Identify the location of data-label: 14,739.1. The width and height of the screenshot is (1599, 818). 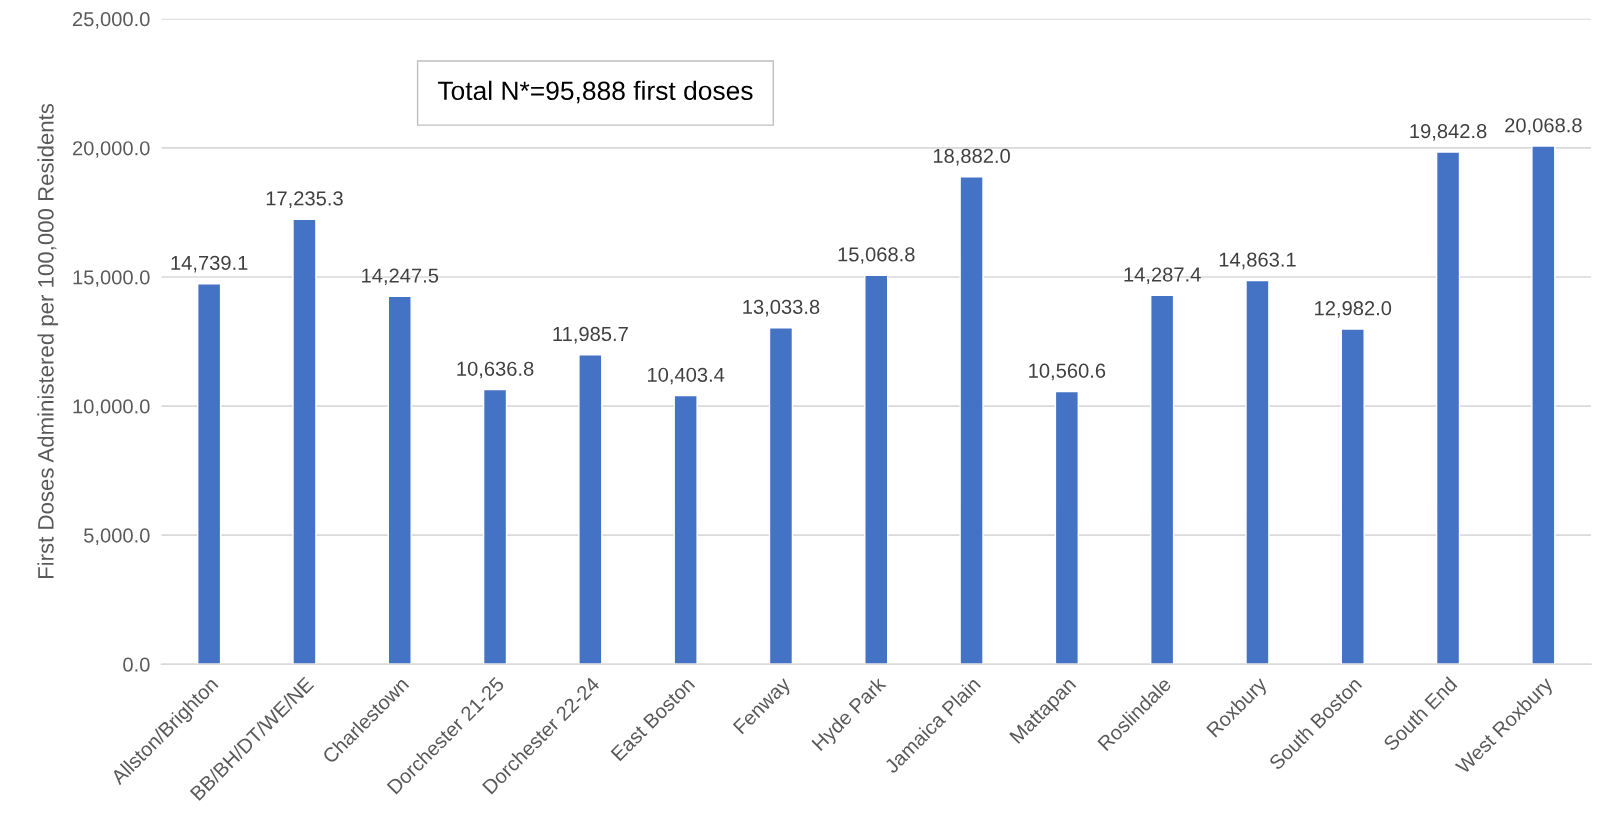
(209, 264).